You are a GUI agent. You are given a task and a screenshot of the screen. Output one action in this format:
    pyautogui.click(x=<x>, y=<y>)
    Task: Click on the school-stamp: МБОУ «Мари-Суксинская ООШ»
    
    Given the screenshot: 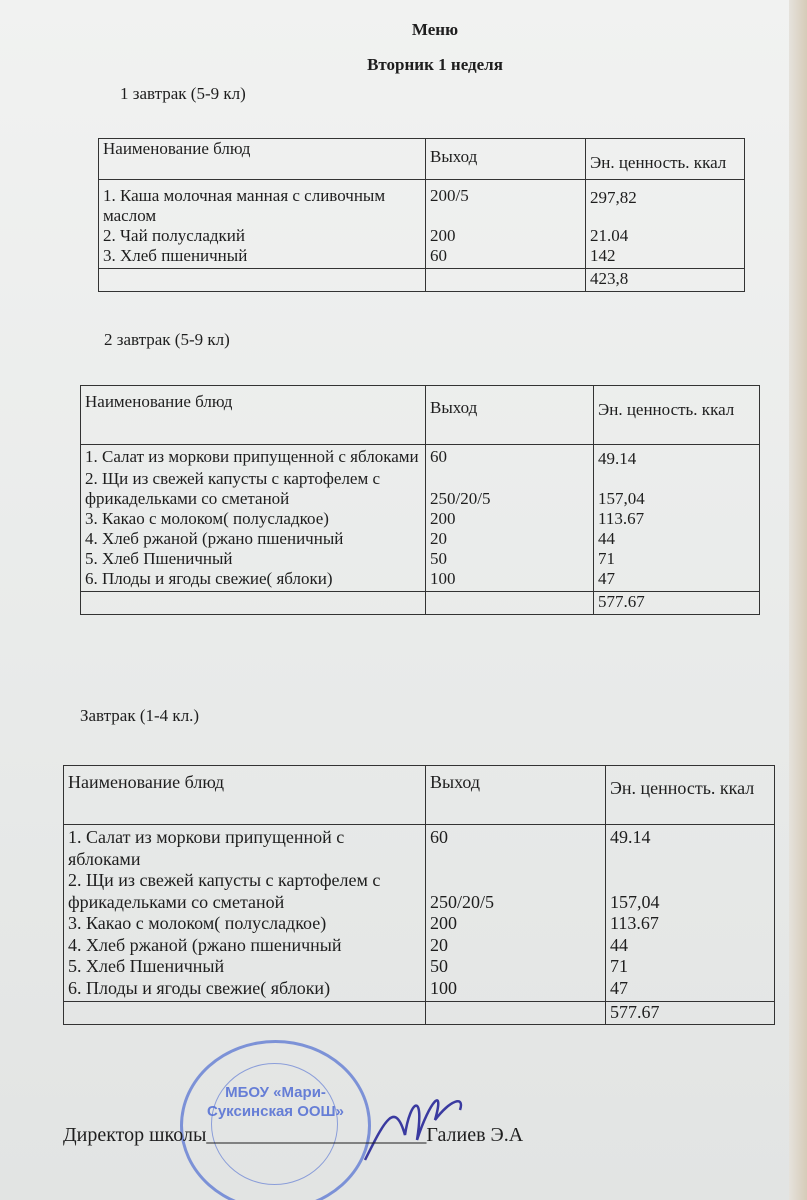 What is the action you would take?
    pyautogui.click(x=275, y=1120)
    